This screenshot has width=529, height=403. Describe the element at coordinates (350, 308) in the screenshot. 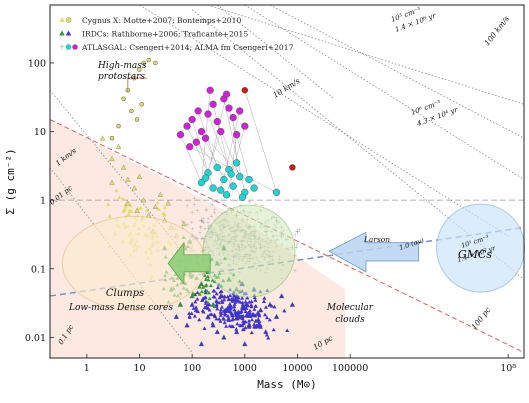

I see `annotation-label: Molecular` at that location.